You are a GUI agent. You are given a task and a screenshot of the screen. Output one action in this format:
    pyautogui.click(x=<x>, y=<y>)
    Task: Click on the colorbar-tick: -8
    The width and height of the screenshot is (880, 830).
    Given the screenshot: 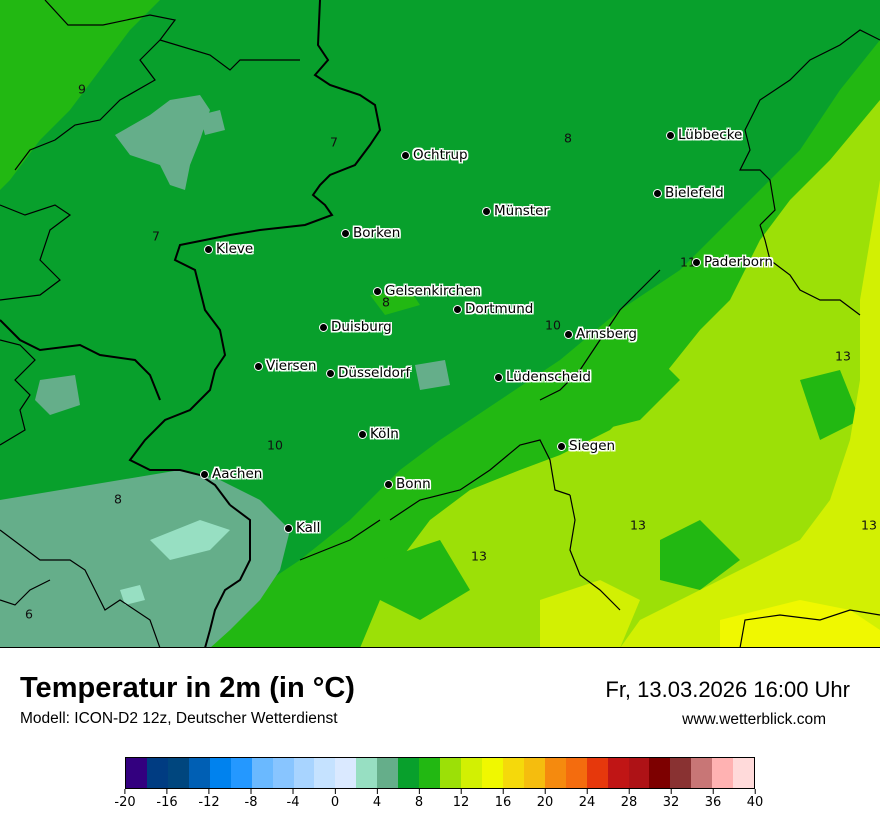 What is the action you would take?
    pyautogui.click(x=251, y=799)
    